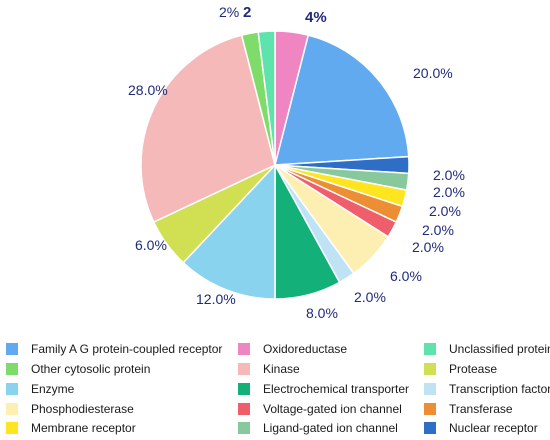 The width and height of the screenshot is (550, 440). I want to click on legend-item: Kinase, so click(269, 369).